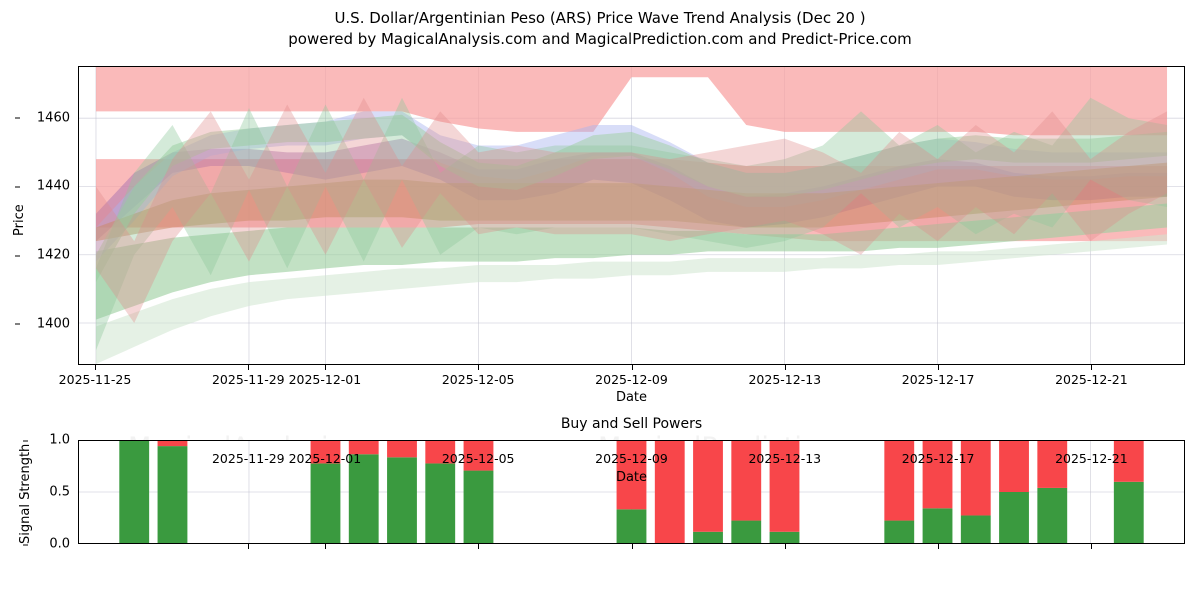  What do you see at coordinates (1091, 458) in the screenshot?
I see `power-x-tick: 2025-12-21` at bounding box center [1091, 458].